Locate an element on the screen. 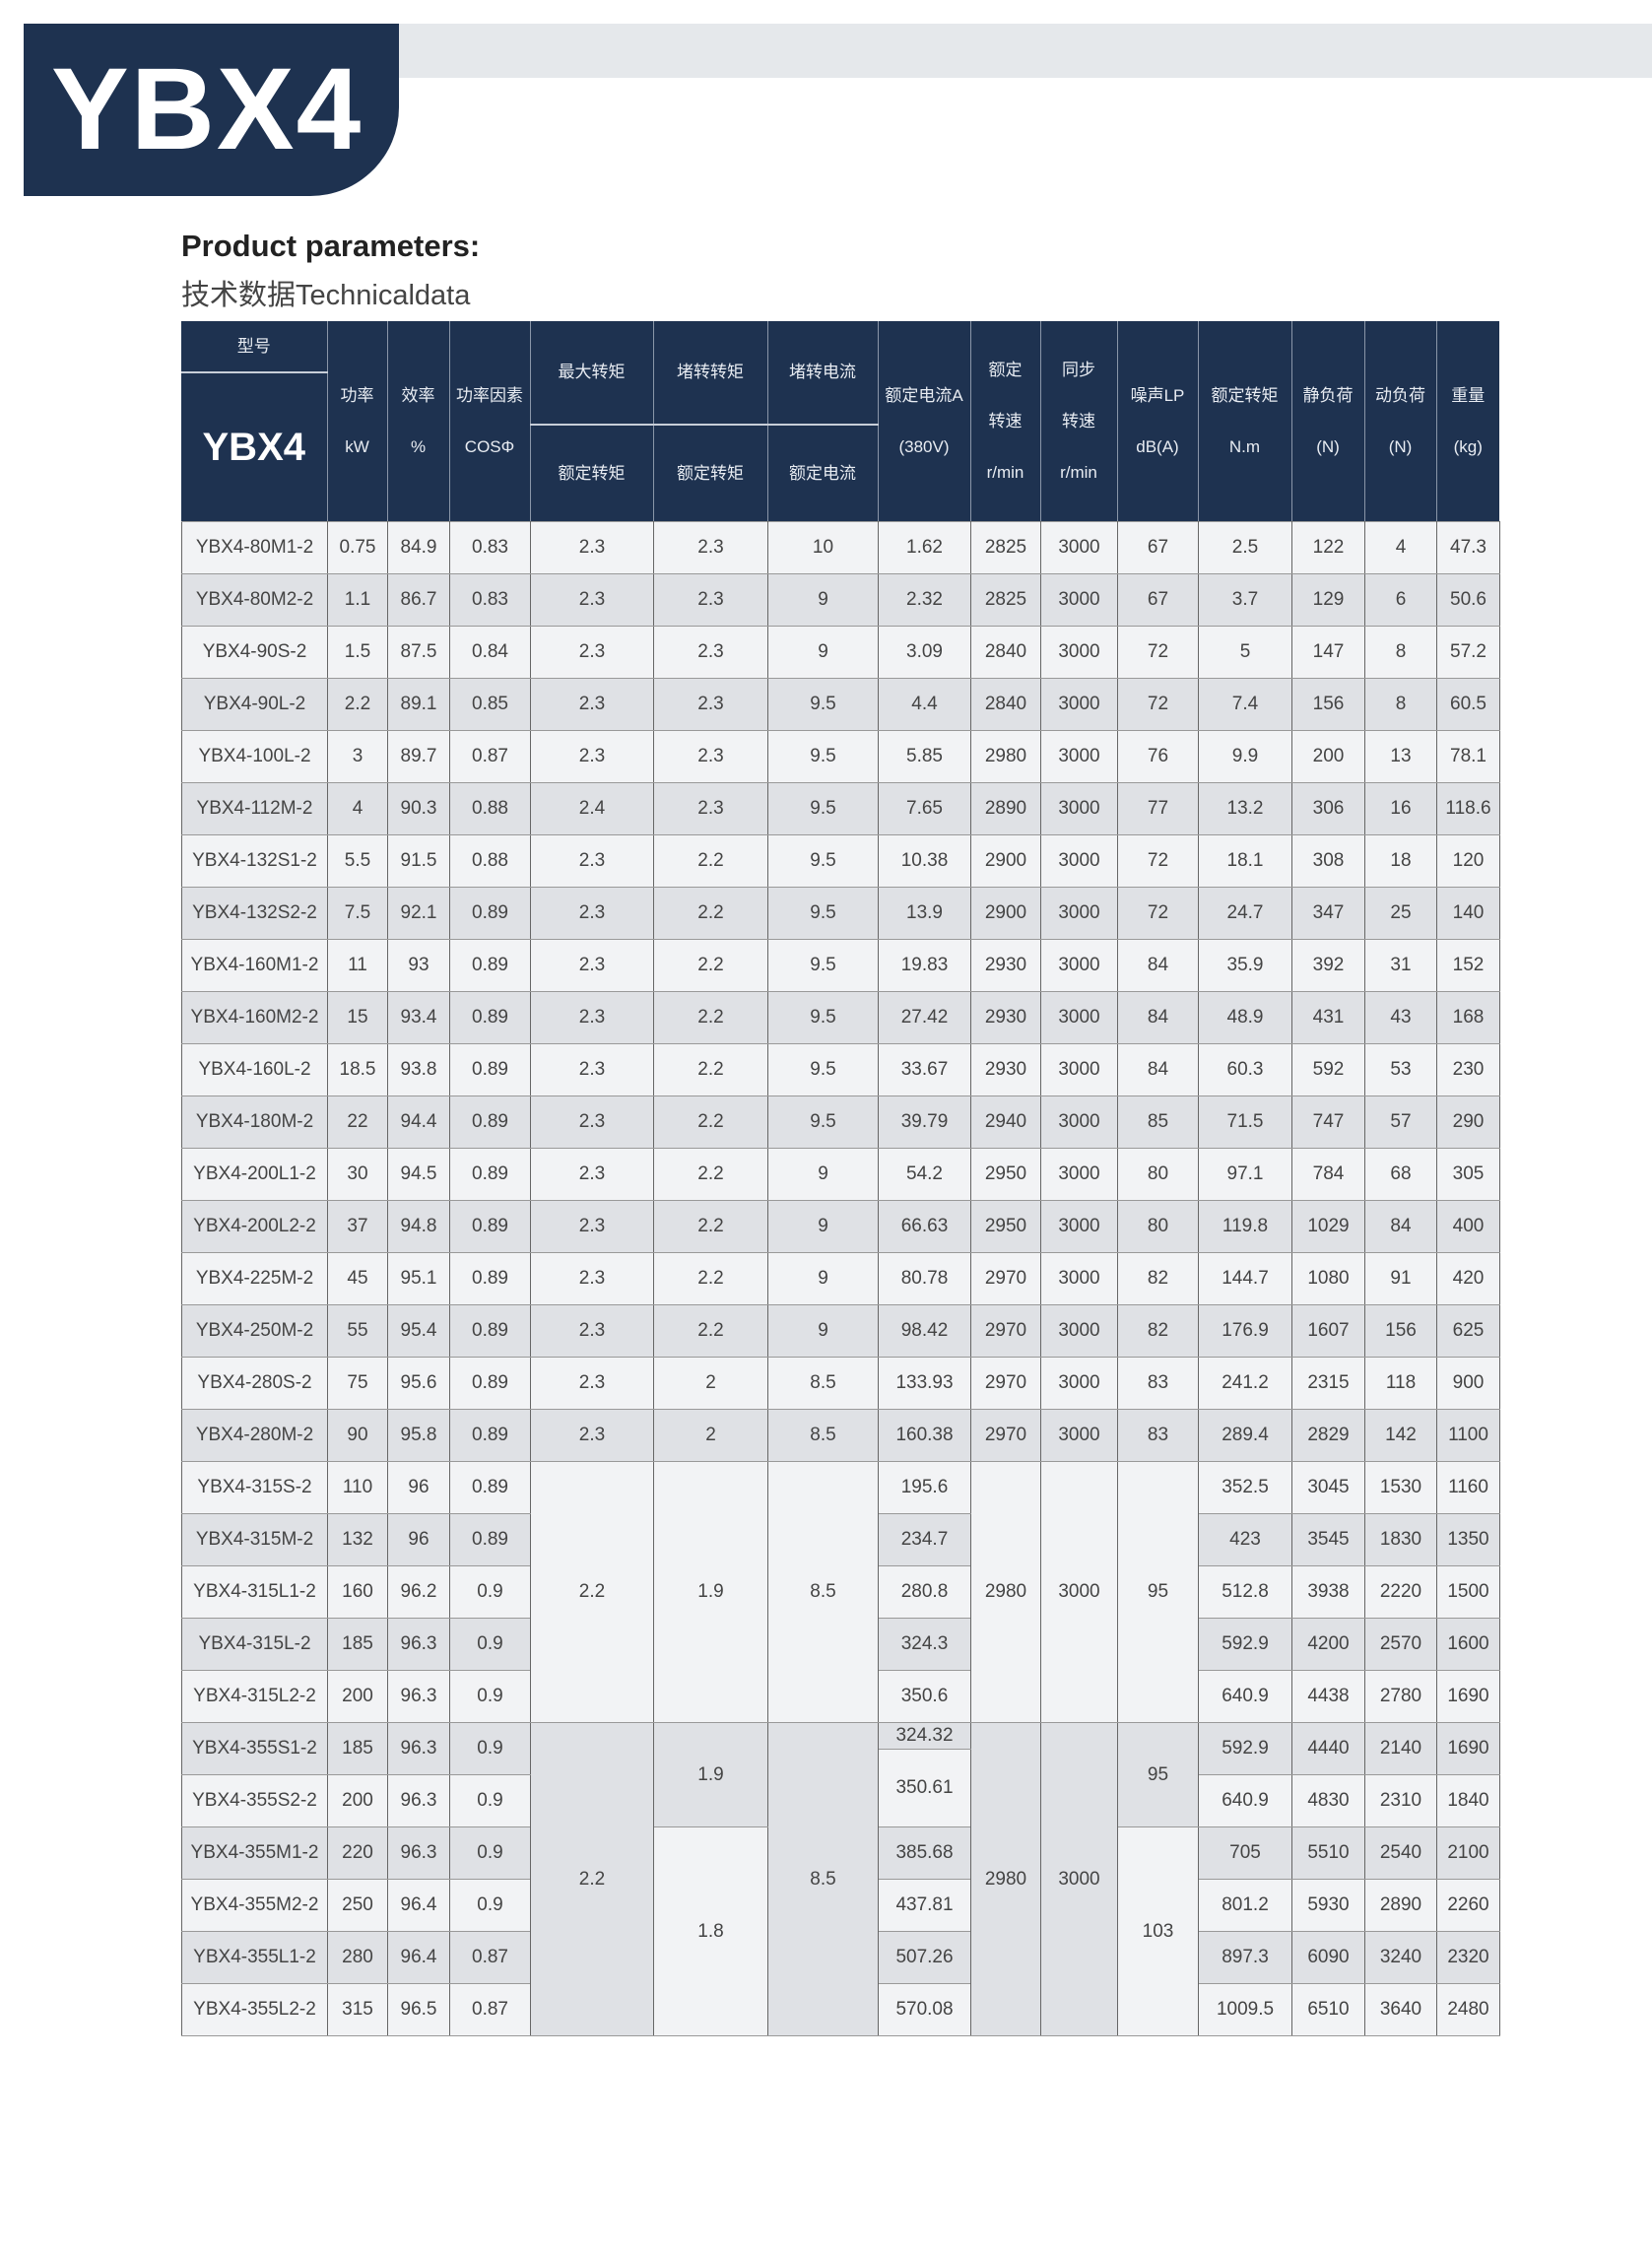 This screenshot has width=1652, height=2257. table-cell: 437.81 is located at coordinates (925, 1906).